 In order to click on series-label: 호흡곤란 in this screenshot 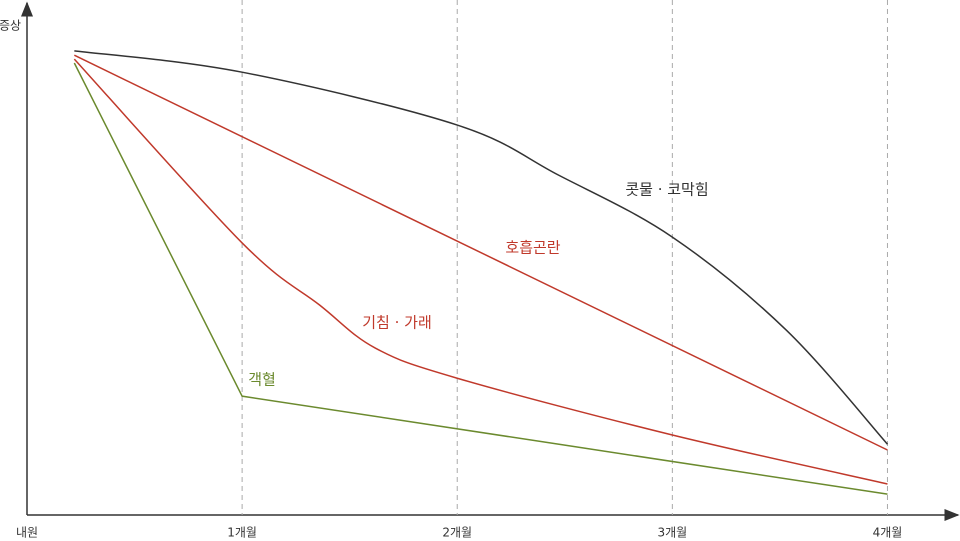, I will do `click(532, 248)`.